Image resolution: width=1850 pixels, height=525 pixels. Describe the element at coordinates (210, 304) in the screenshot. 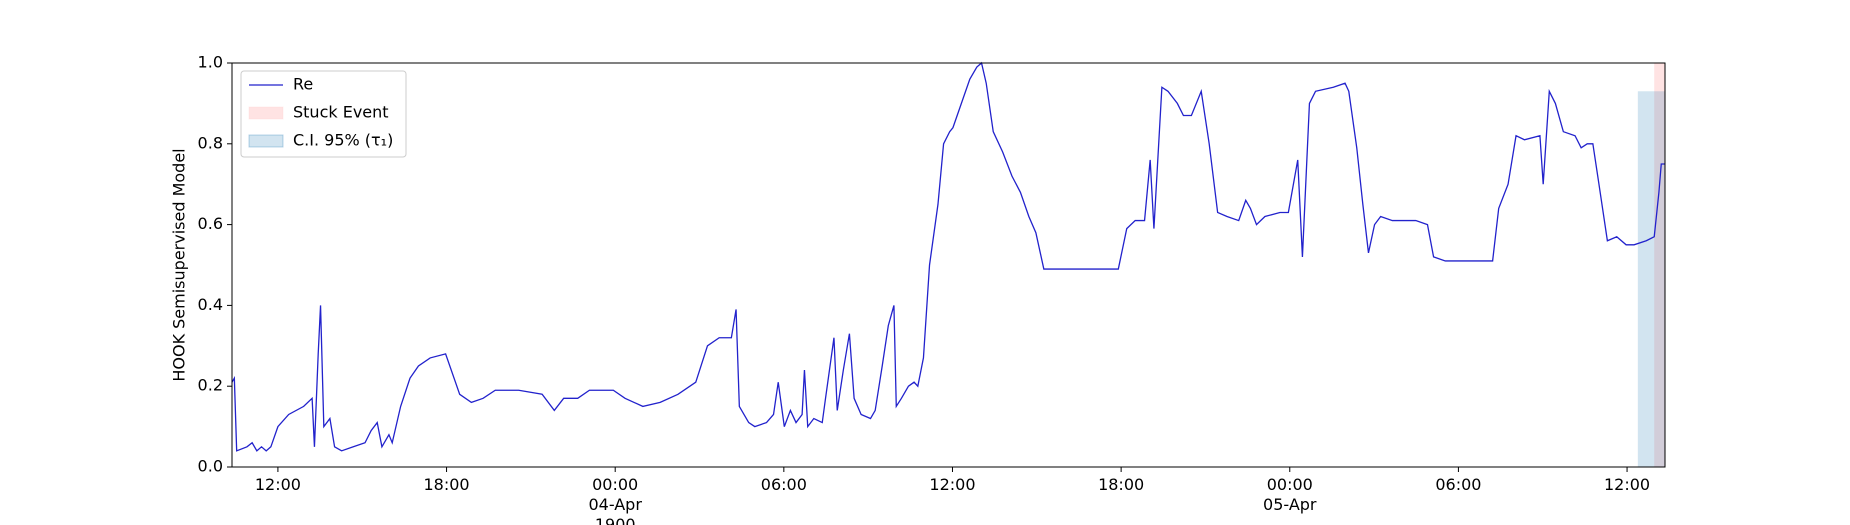

I see `y-tick-label: 0.4` at that location.